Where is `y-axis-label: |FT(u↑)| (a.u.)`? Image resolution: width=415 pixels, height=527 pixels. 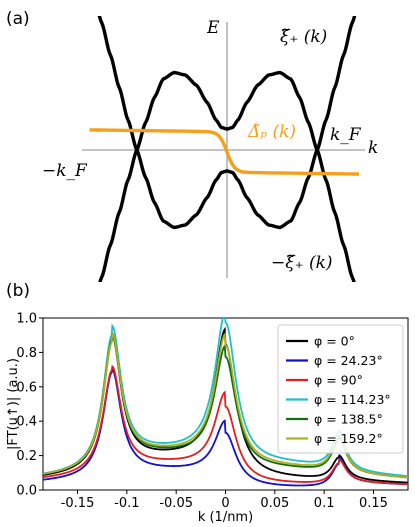
y-axis-label: |FT(u↑)| (a.u.) is located at coordinates (13, 404).